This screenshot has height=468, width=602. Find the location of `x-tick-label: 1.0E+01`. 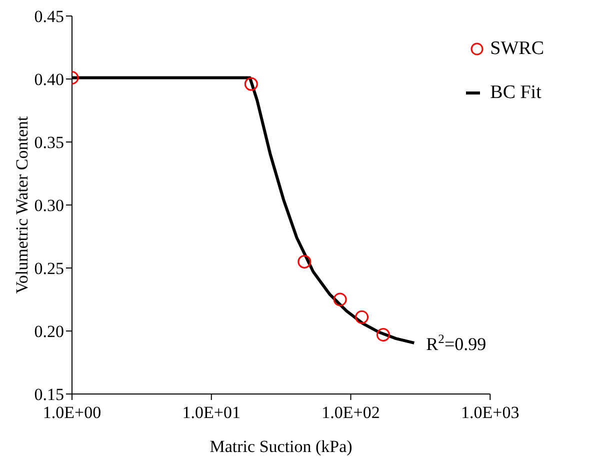

x-tick-label: 1.0E+01 is located at coordinates (211, 412).